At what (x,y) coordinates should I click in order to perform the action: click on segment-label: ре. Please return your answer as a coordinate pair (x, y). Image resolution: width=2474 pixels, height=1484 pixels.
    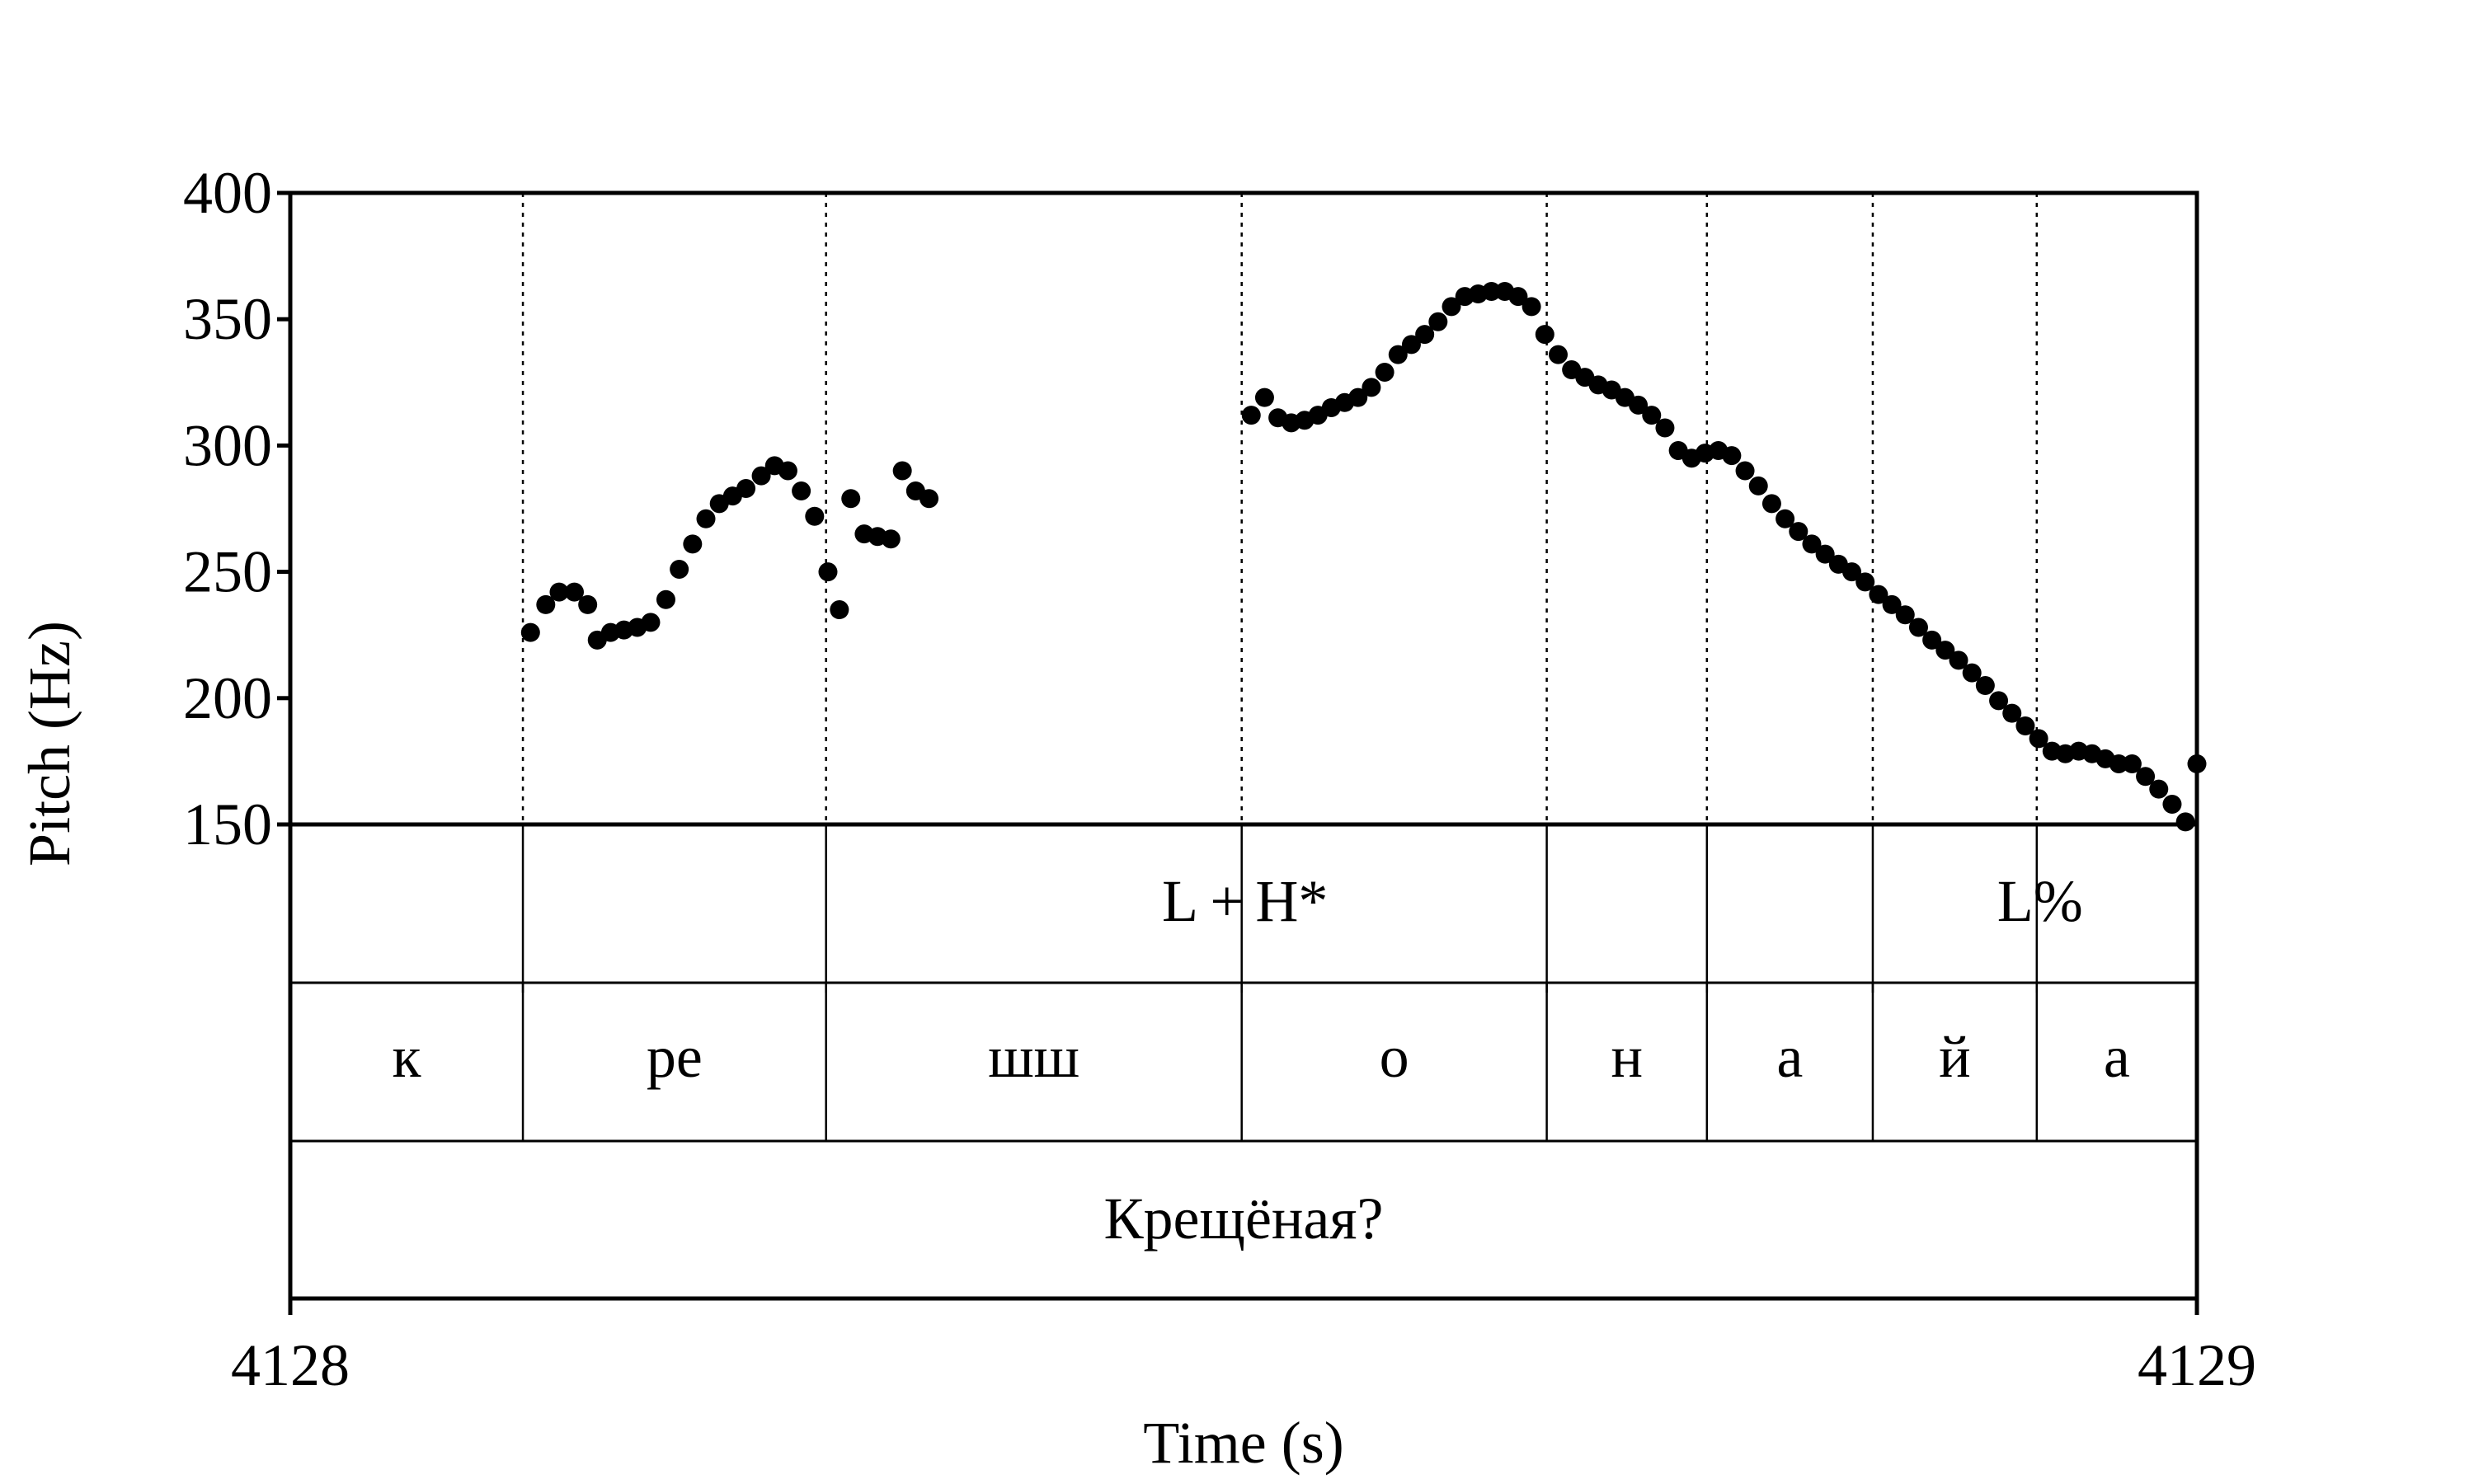
    Looking at the image, I should click on (675, 1057).